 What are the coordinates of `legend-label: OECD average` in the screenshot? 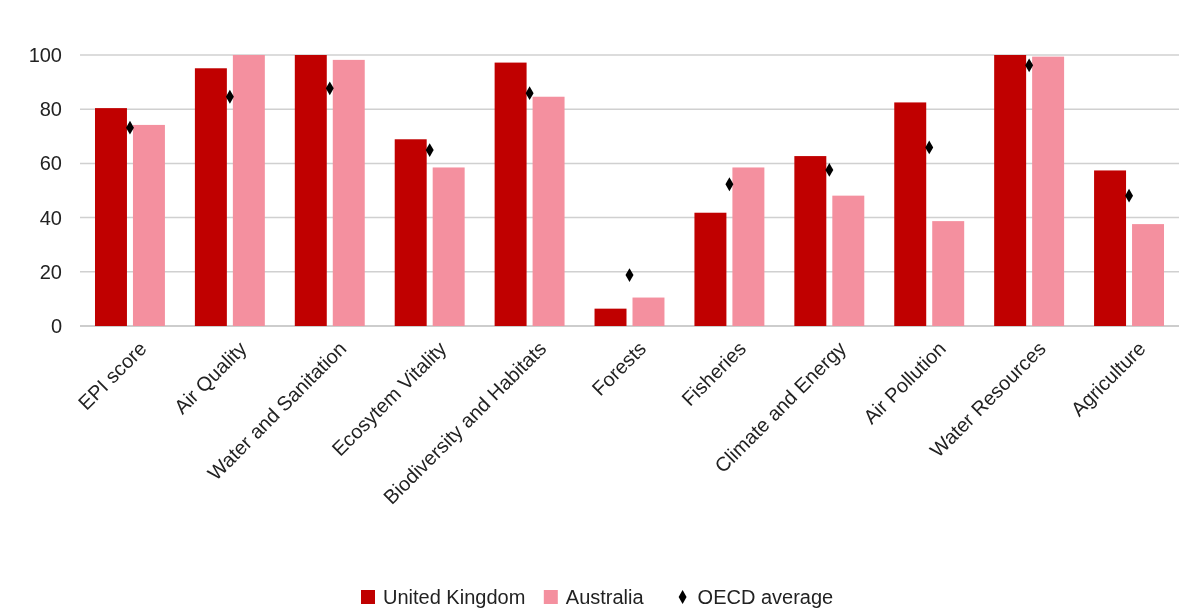 It's located at (765, 597).